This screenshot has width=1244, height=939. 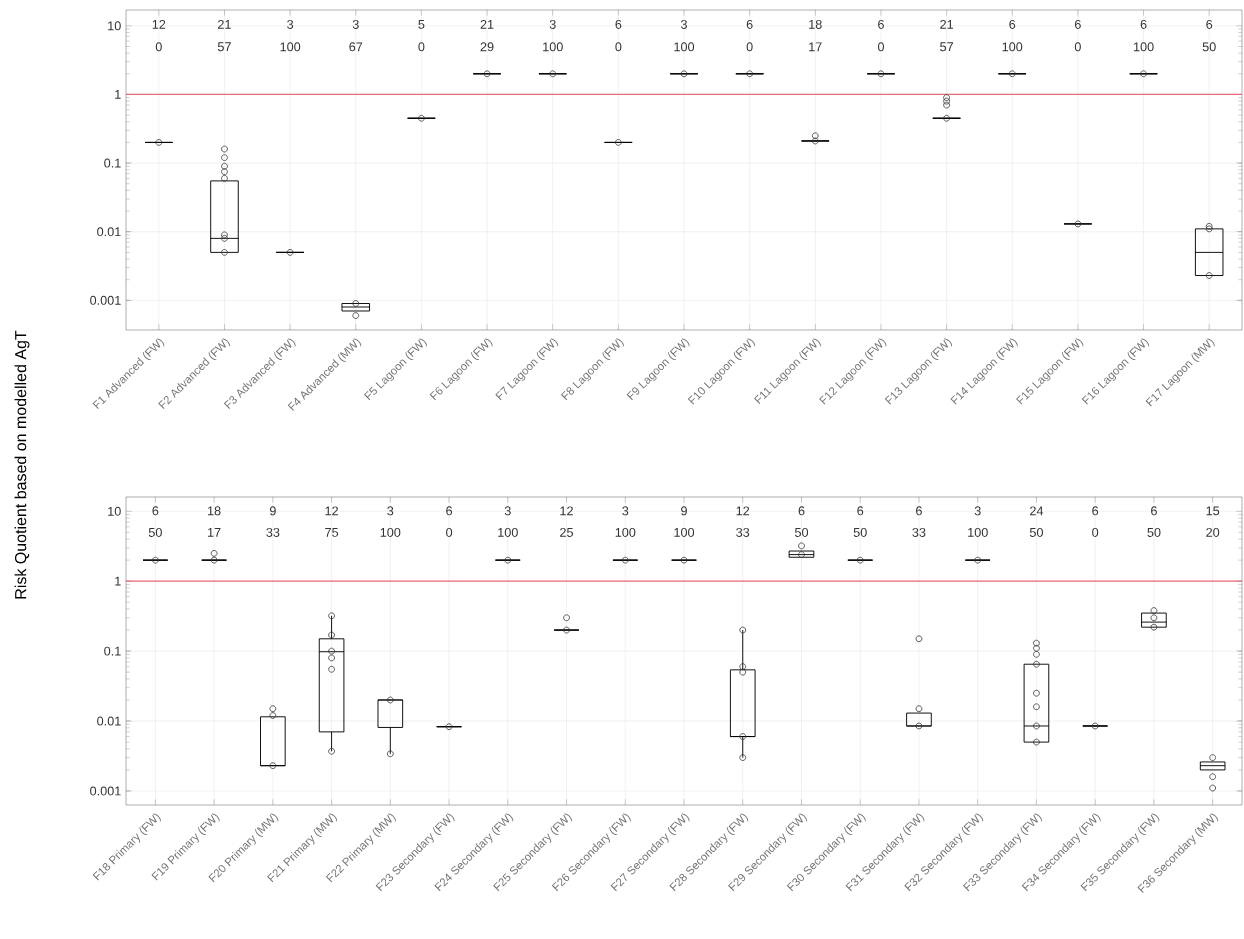 I want to click on annotation: 75, so click(x=332, y=532).